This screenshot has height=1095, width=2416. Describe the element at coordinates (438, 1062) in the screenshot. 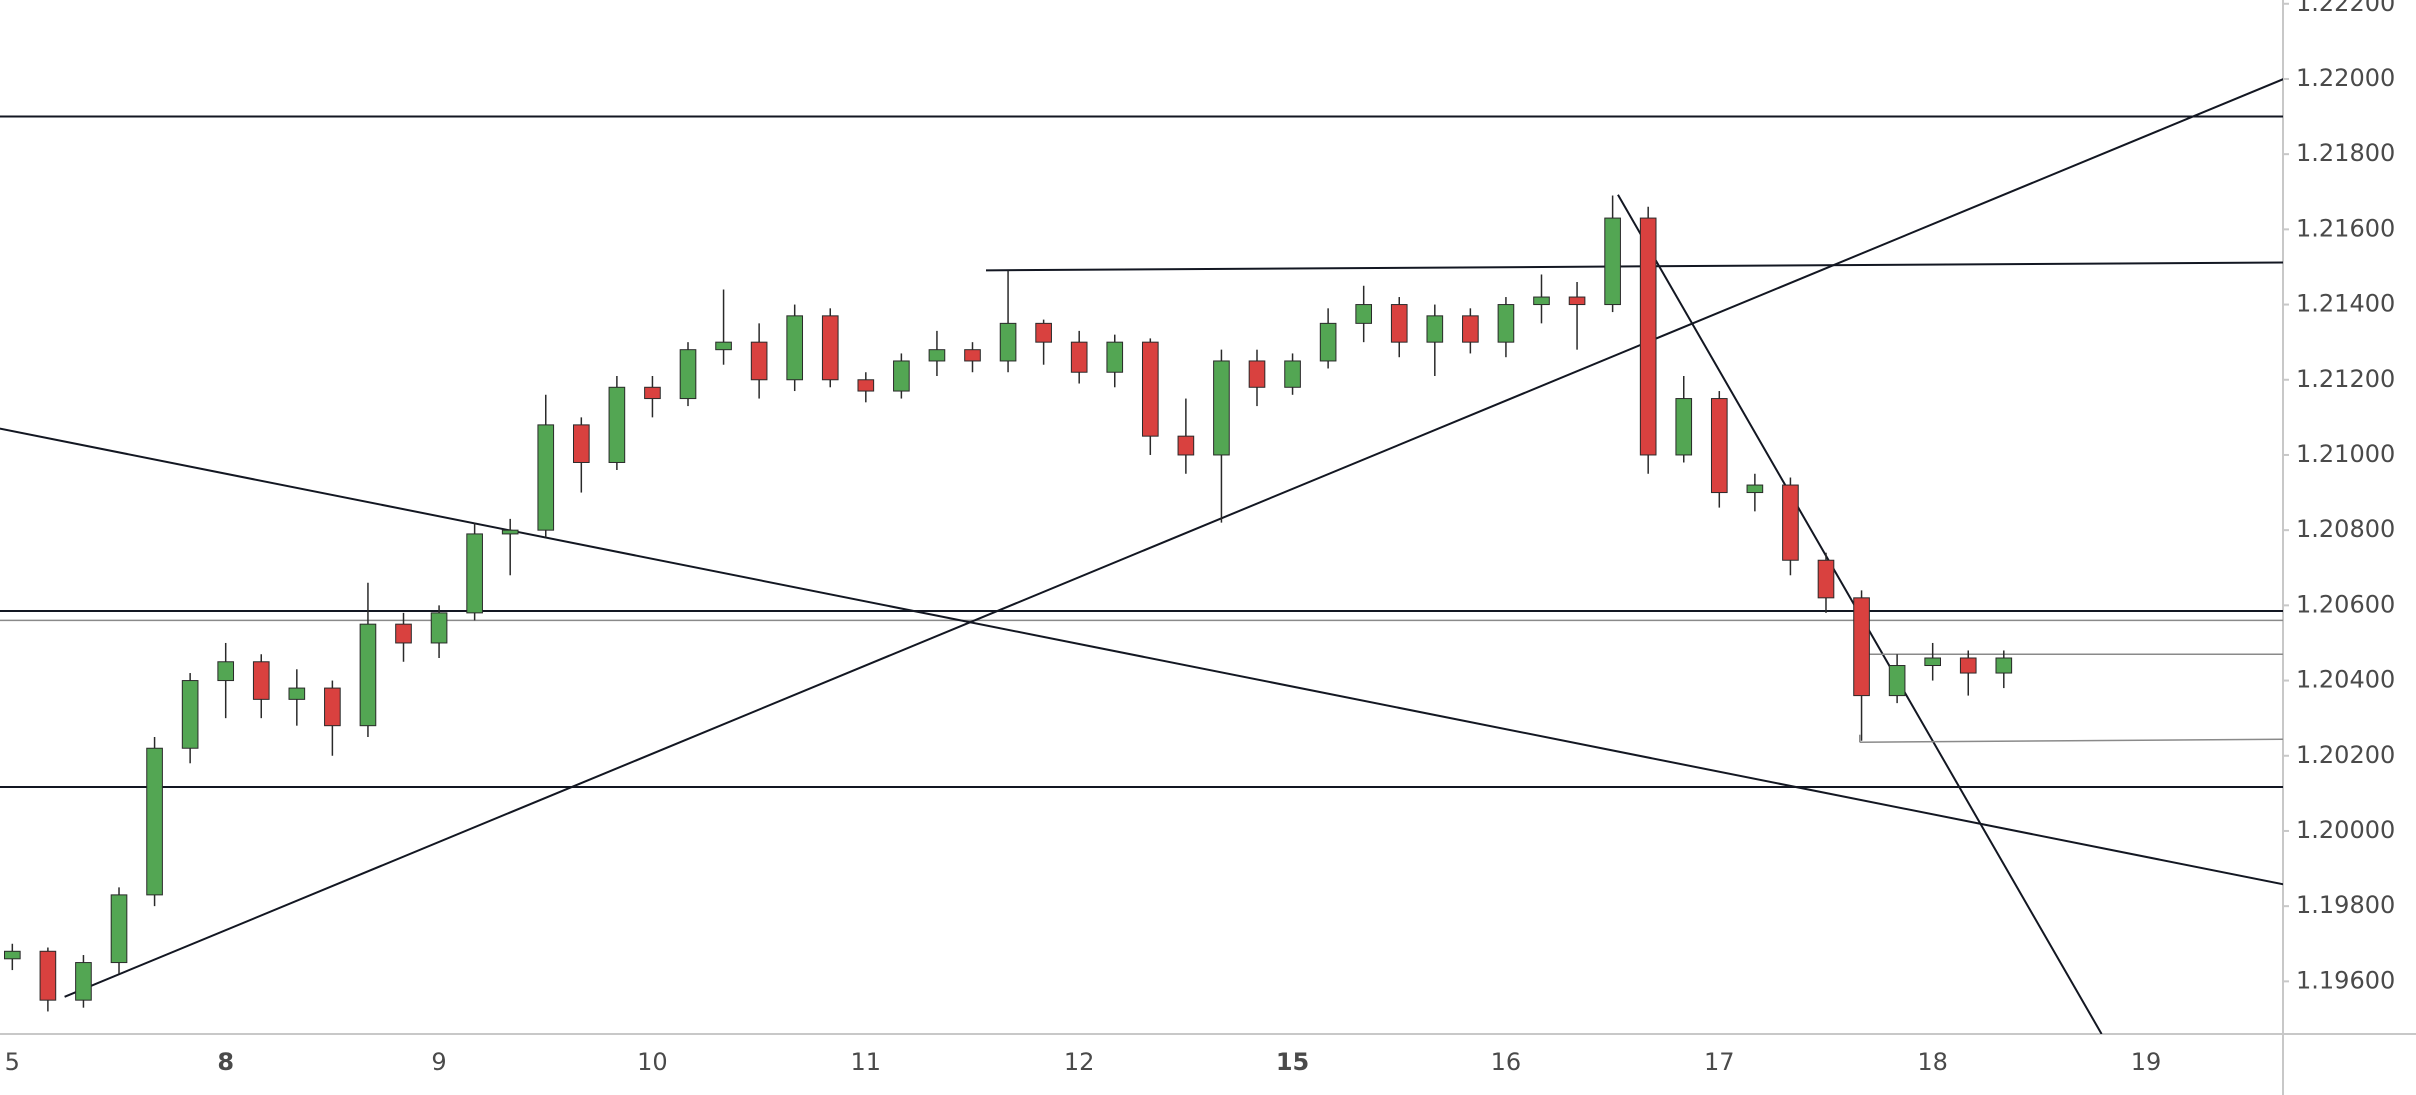

I see `x-tick-label: 9` at that location.